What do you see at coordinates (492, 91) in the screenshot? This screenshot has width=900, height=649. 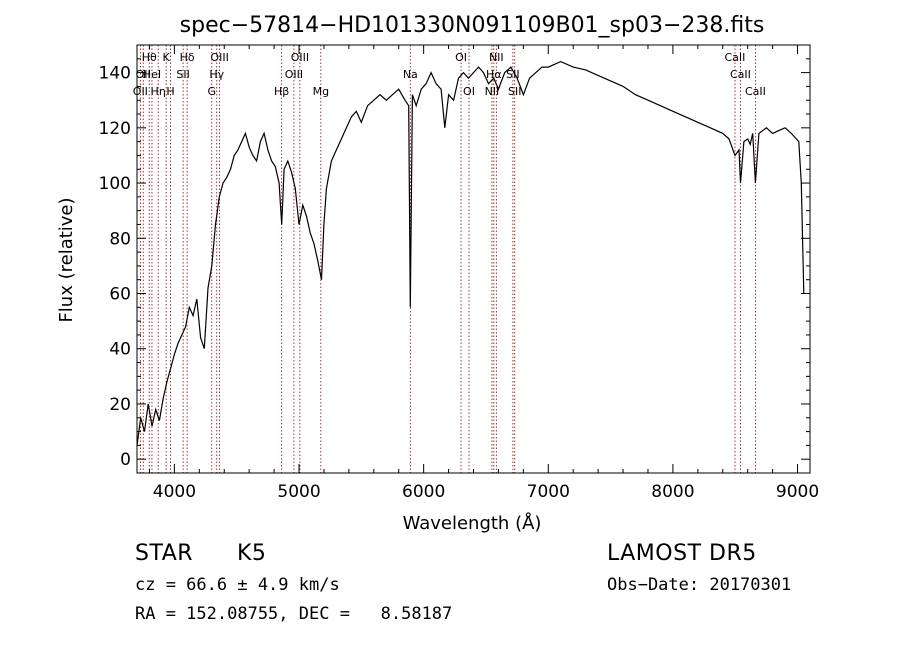 I see `line-label-19: NII` at bounding box center [492, 91].